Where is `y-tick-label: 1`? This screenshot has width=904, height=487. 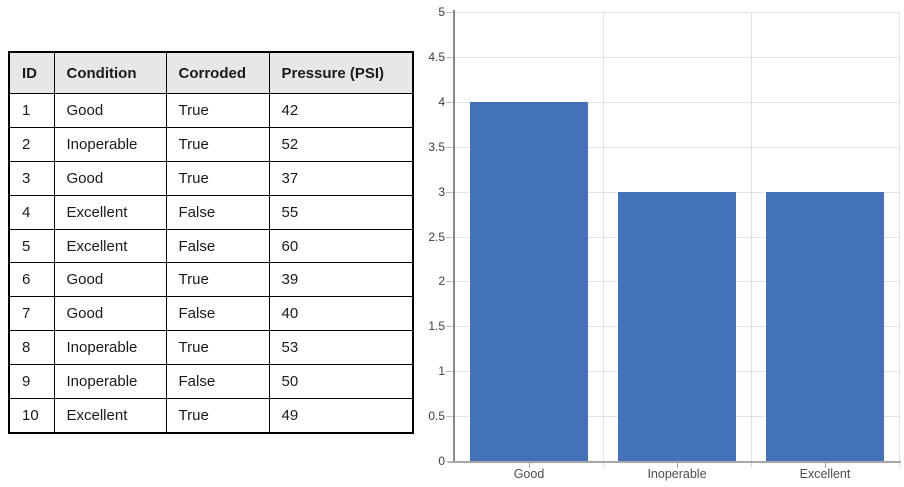 y-tick-label: 1 is located at coordinates (441, 371).